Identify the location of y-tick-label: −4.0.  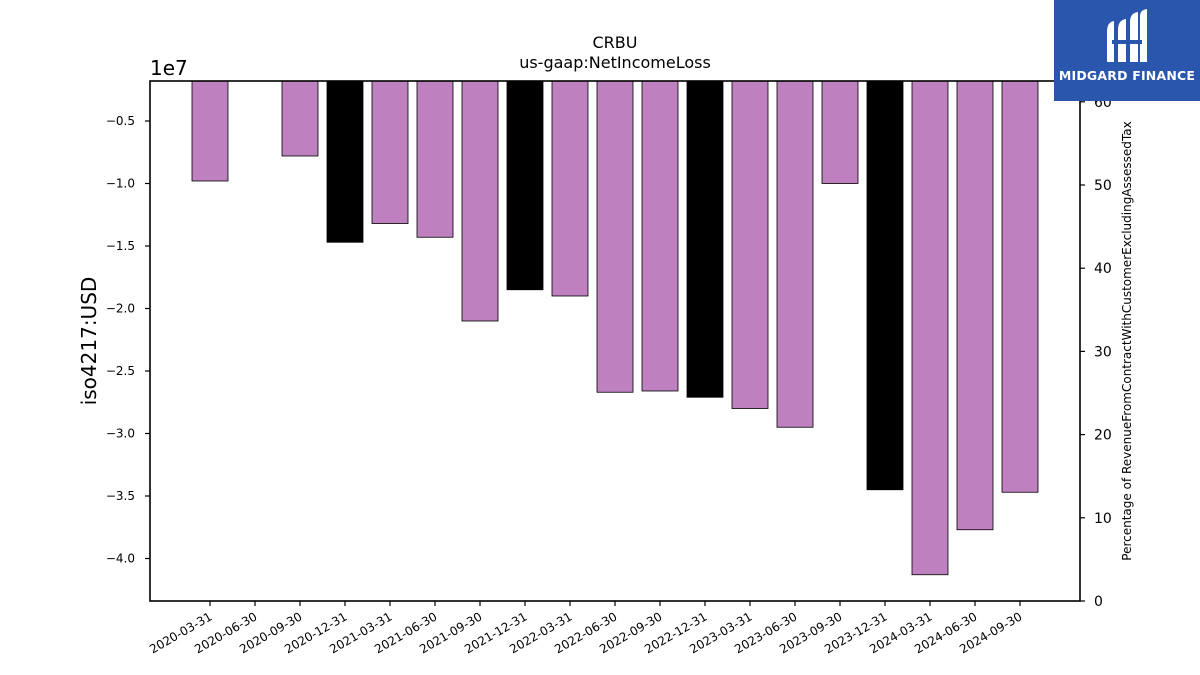
(120, 559).